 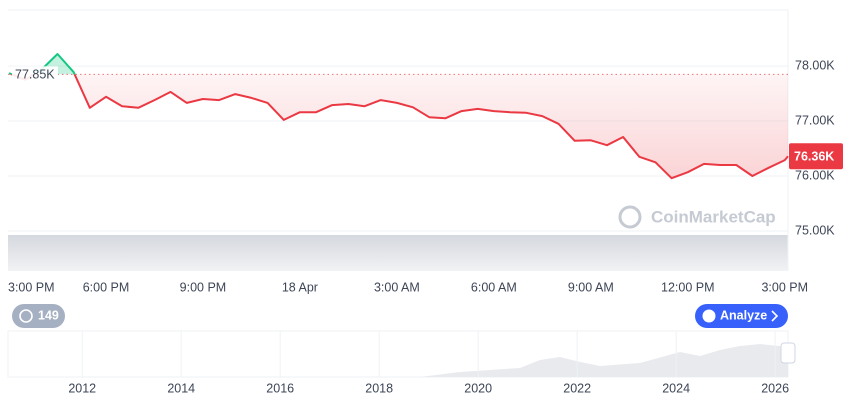 What do you see at coordinates (775, 388) in the screenshot?
I see `navigator-year: 2026` at bounding box center [775, 388].